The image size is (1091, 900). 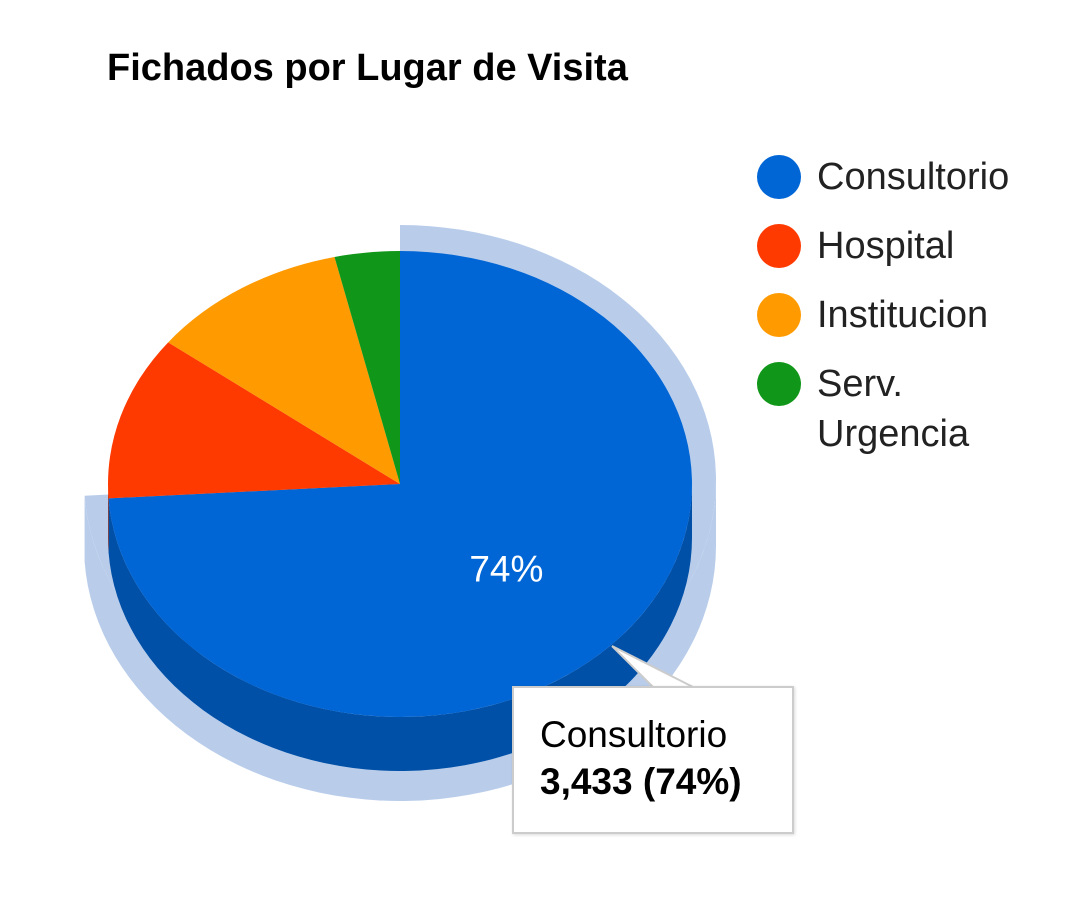 I want to click on pie-slice-side-hospital, so click(x=108, y=518).